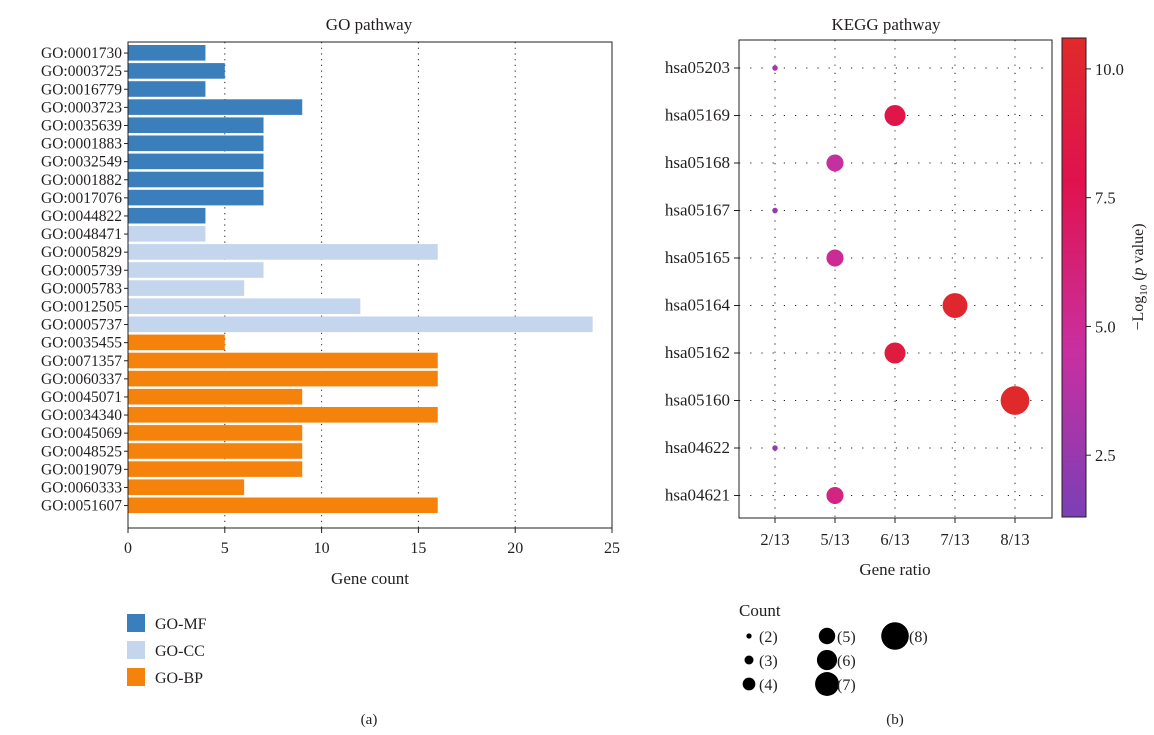  I want to click on colorbar-tick-label: 5.0, so click(1105, 326).